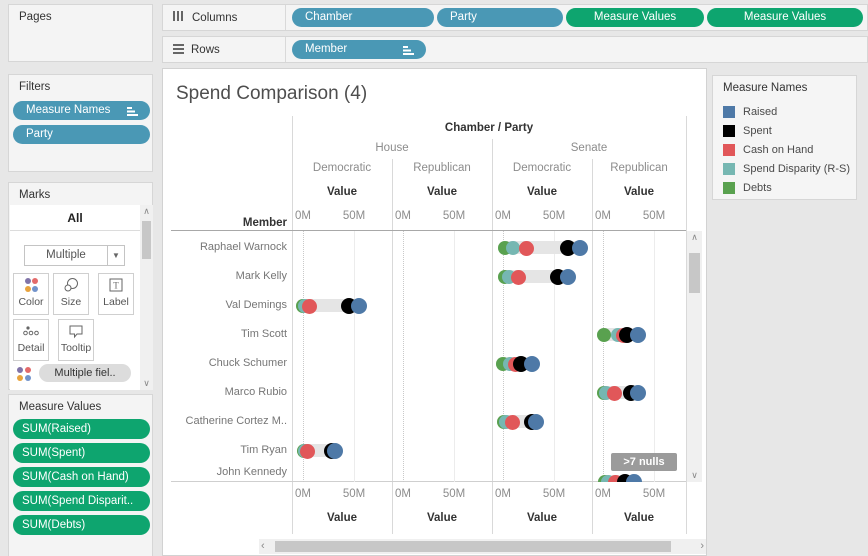 This screenshot has width=868, height=556. What do you see at coordinates (359, 49) in the screenshot?
I see `rows-pill-member: Member` at bounding box center [359, 49].